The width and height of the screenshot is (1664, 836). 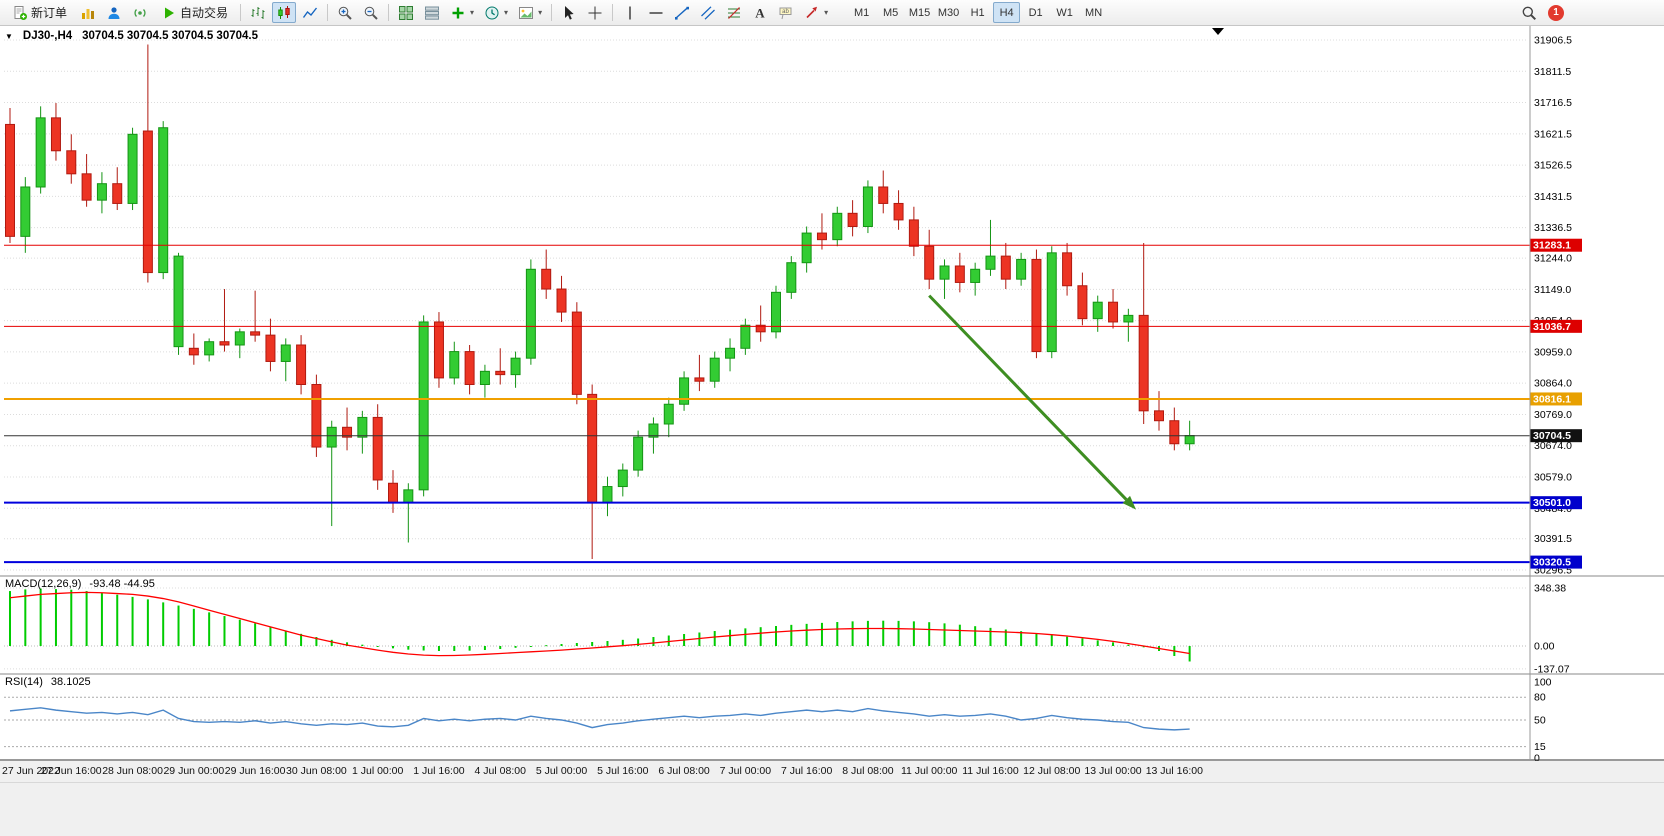 What do you see at coordinates (432, 12) in the screenshot?
I see `arrange-windows-button` at bounding box center [432, 12].